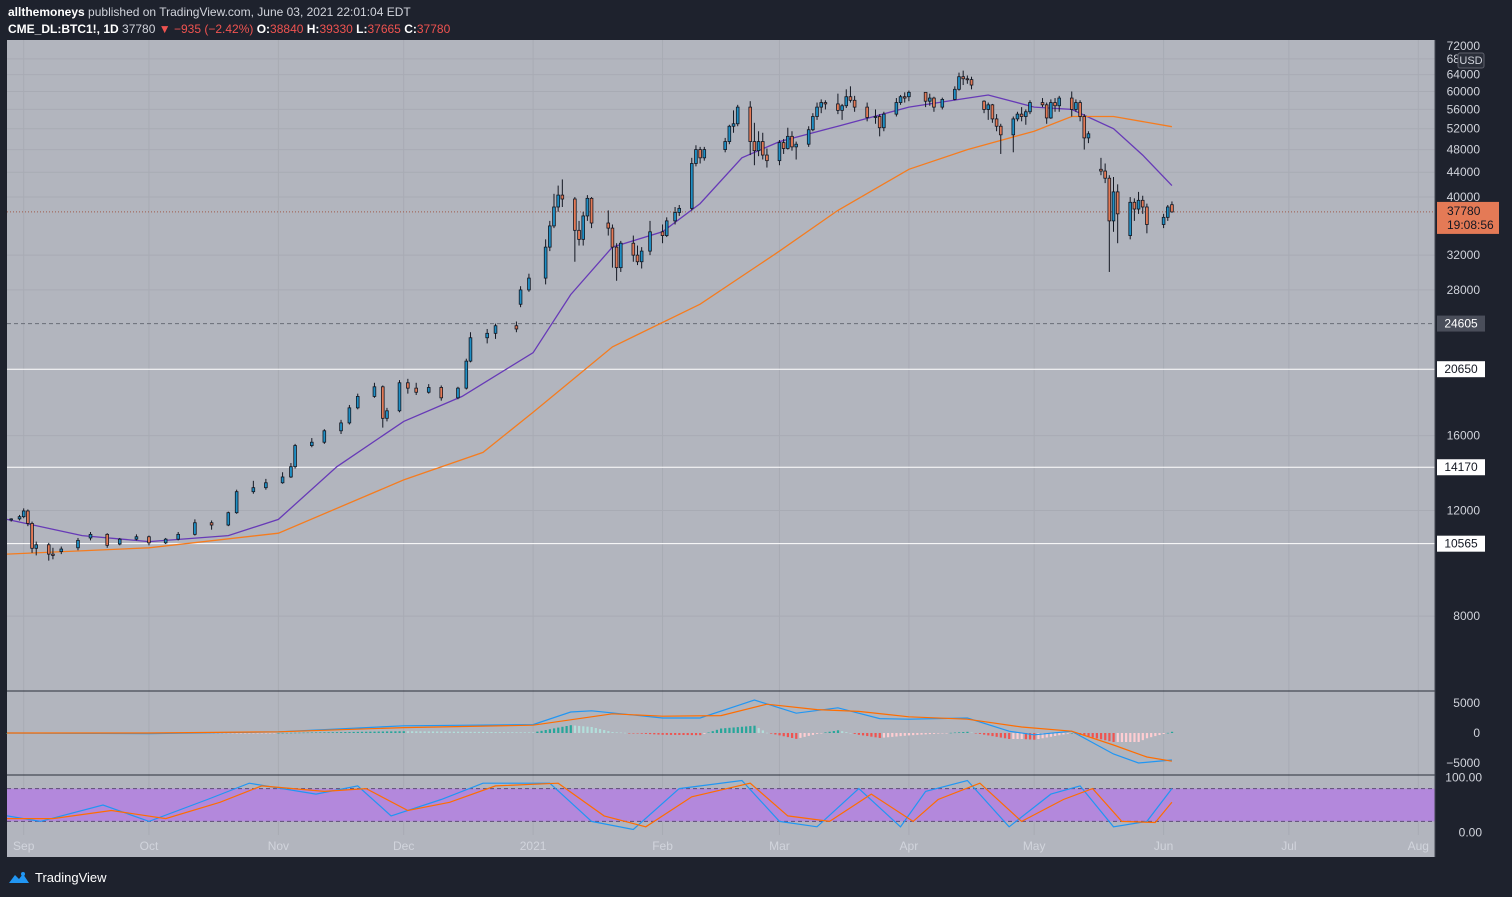 The height and width of the screenshot is (897, 1512). Describe the element at coordinates (1476, 733) in the screenshot. I see `macd-axis-label: 0` at that location.